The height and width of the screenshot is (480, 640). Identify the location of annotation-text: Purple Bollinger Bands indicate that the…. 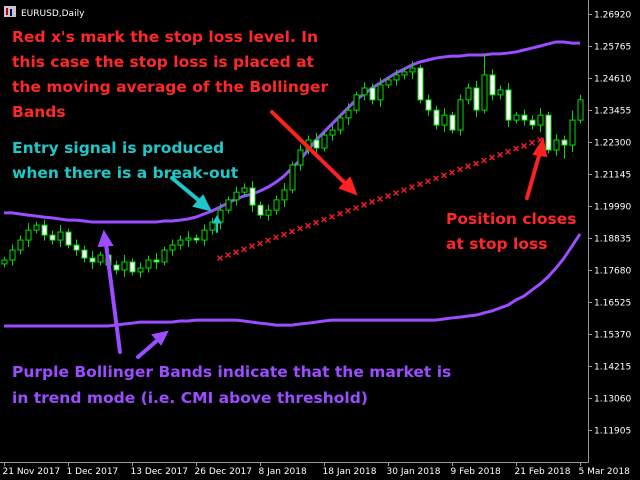
(231, 372).